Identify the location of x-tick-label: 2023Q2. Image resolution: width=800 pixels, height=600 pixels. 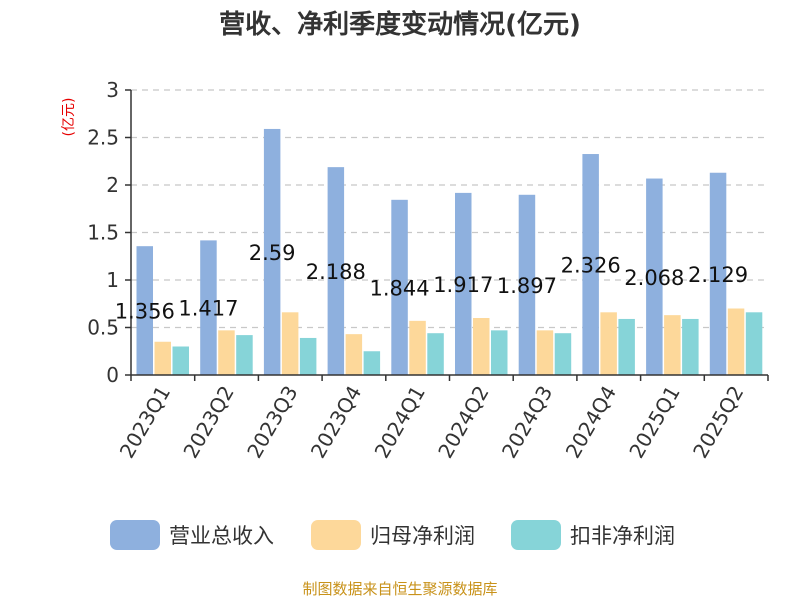
(208, 422).